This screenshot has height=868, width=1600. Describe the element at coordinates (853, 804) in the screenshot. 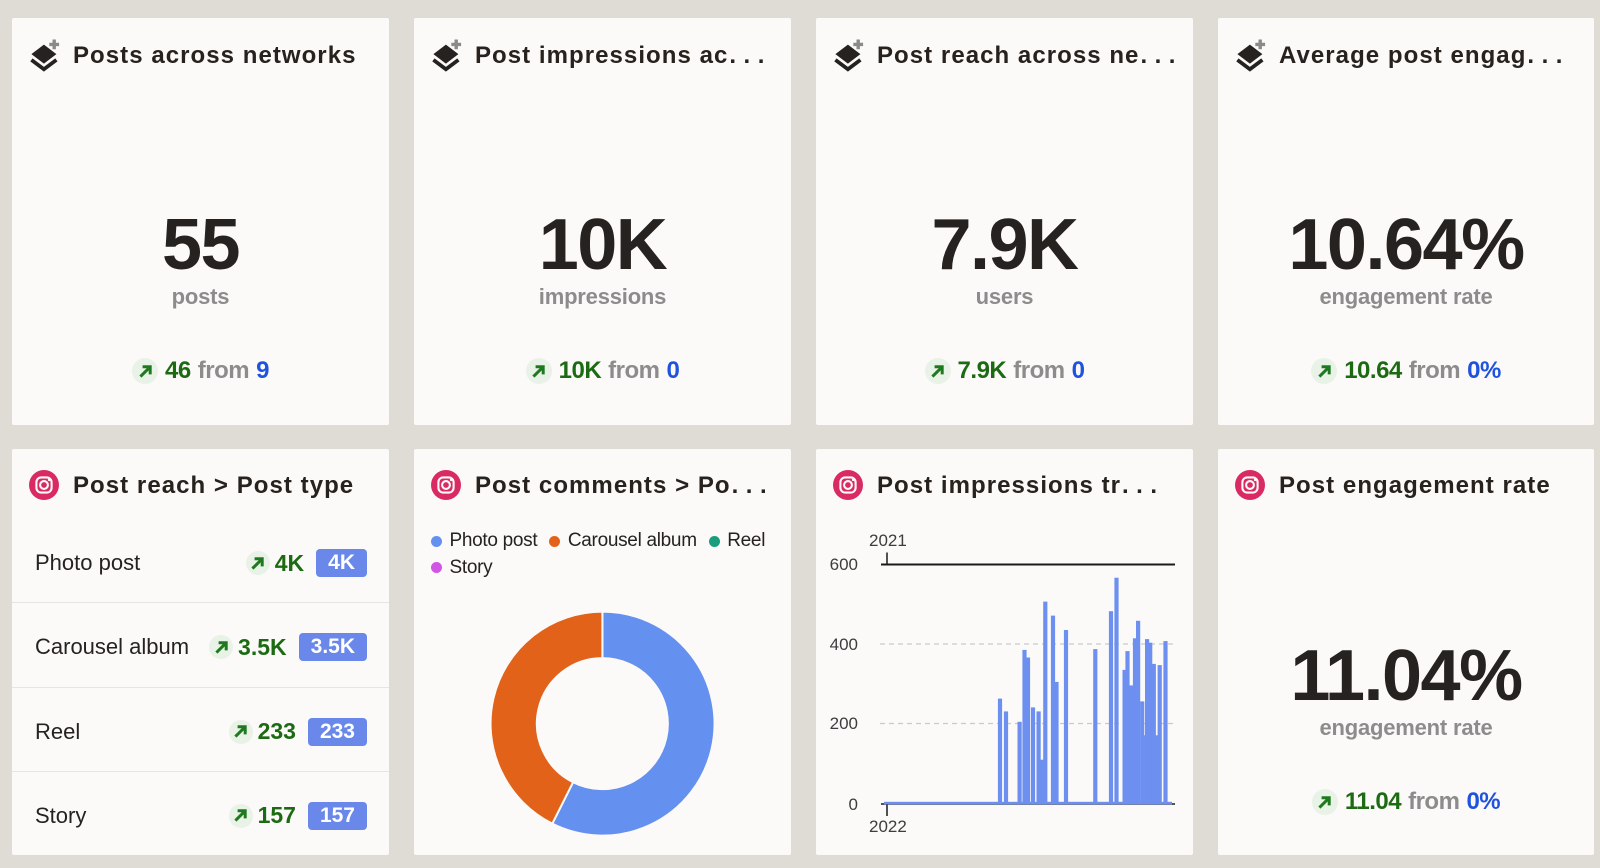

I see `svg-text: 0` at that location.